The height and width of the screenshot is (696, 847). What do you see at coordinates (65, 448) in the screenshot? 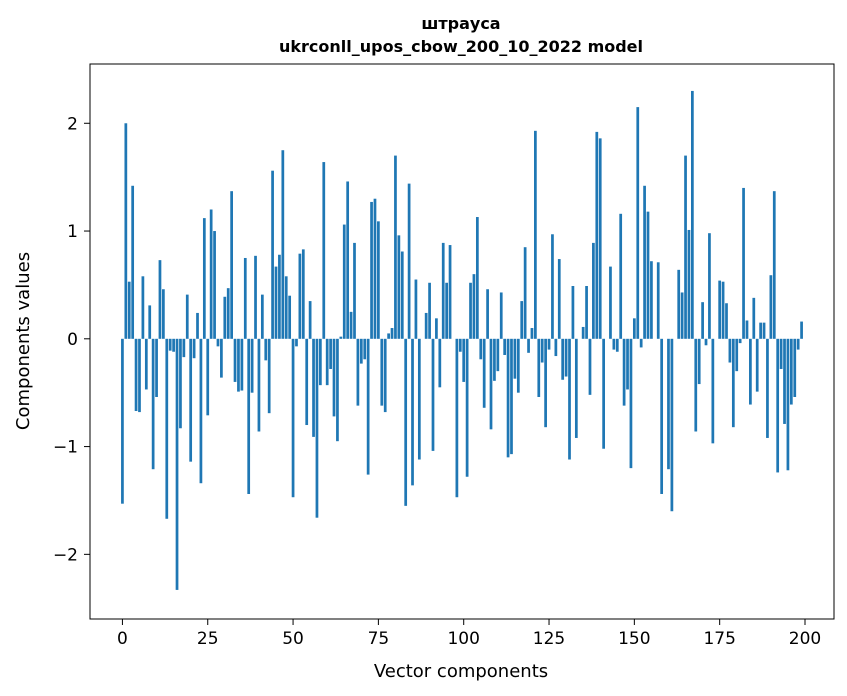
I see `y-tick-label: −1` at bounding box center [65, 448].